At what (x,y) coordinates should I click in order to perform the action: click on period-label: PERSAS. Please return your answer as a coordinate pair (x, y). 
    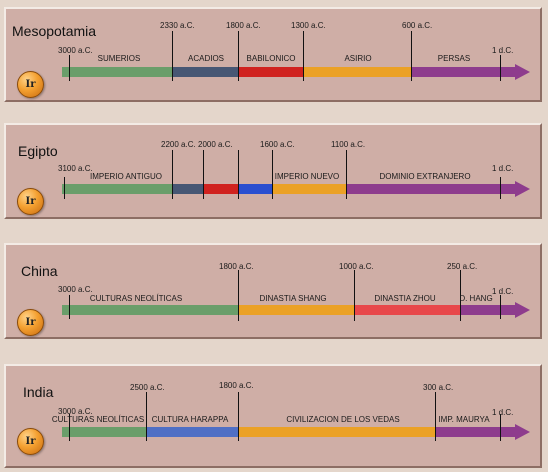
    Looking at the image, I should click on (454, 58).